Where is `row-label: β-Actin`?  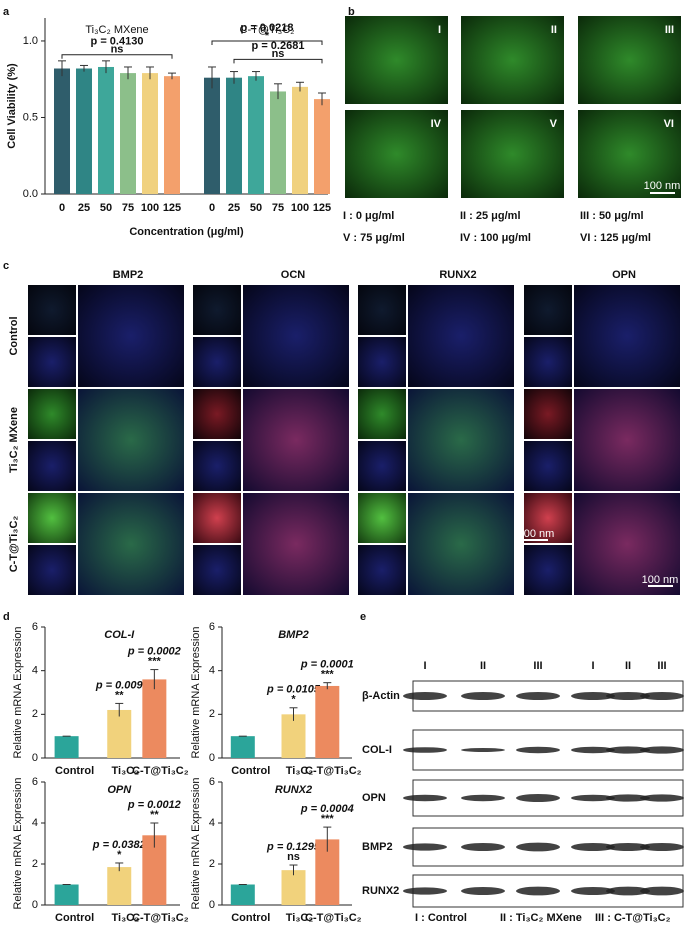
row-label: β-Actin is located at coordinates (381, 696).